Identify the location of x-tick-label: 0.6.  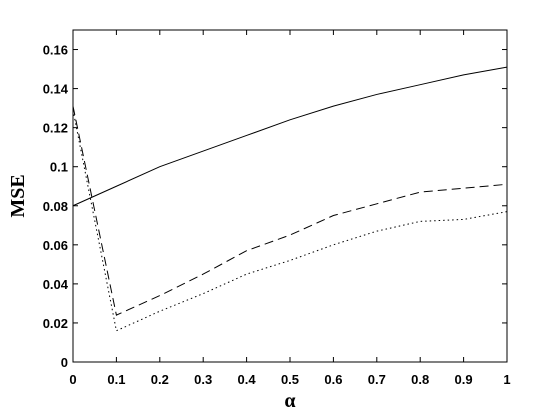
(333, 379).